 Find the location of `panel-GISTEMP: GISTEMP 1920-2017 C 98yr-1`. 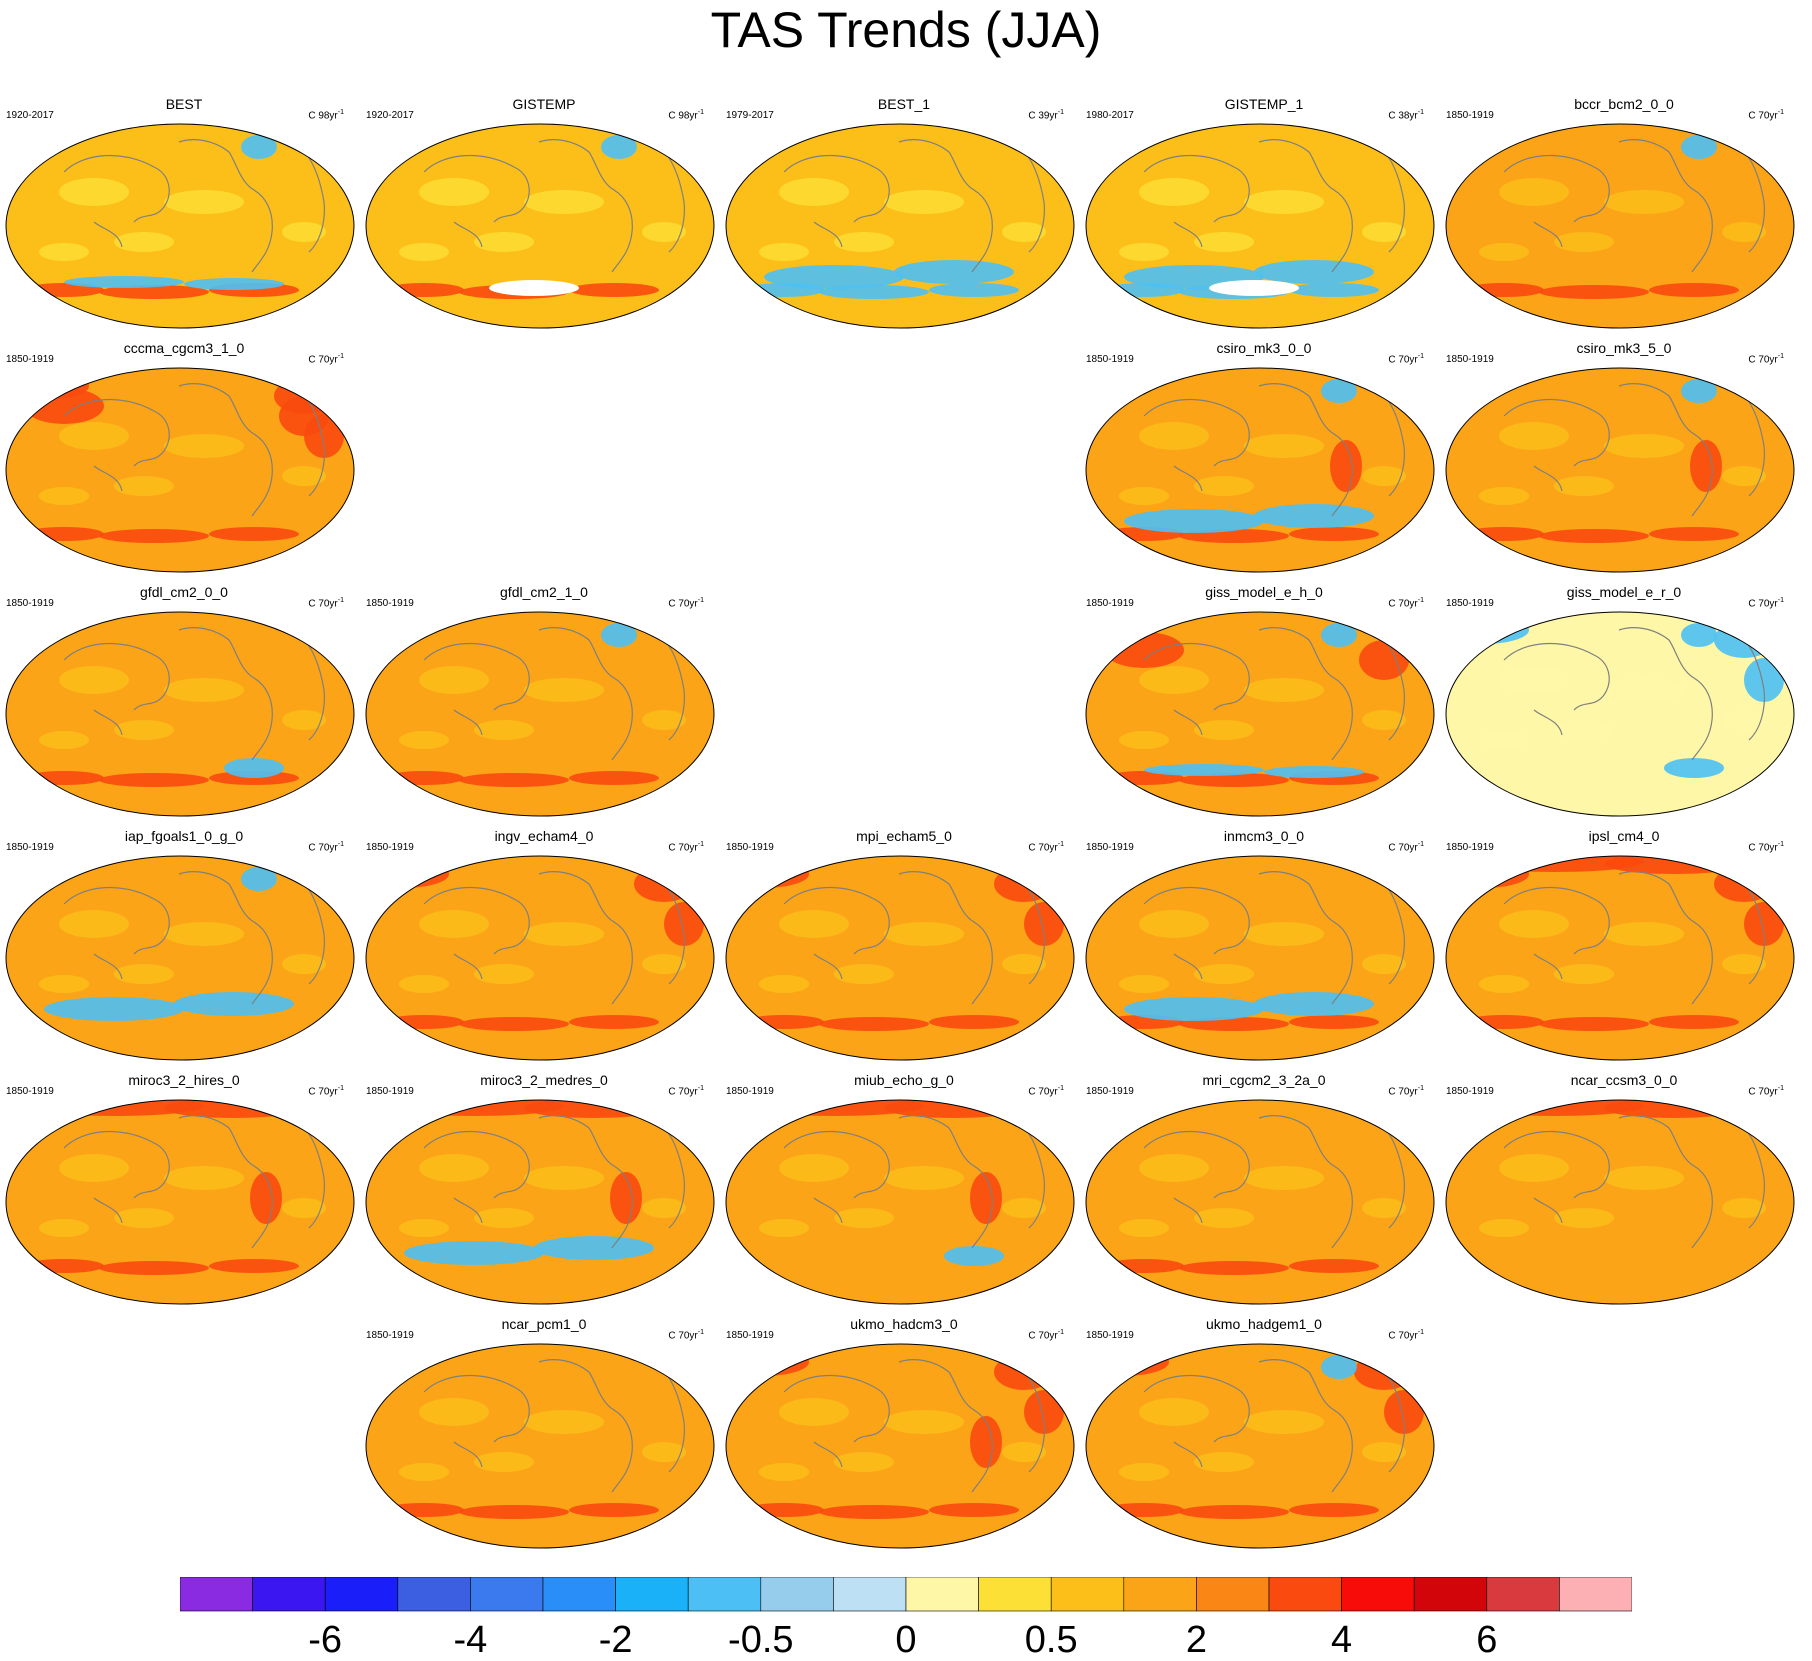

panel-GISTEMP: GISTEMP 1920-2017 C 98yr-1 is located at coordinates (544, 216).